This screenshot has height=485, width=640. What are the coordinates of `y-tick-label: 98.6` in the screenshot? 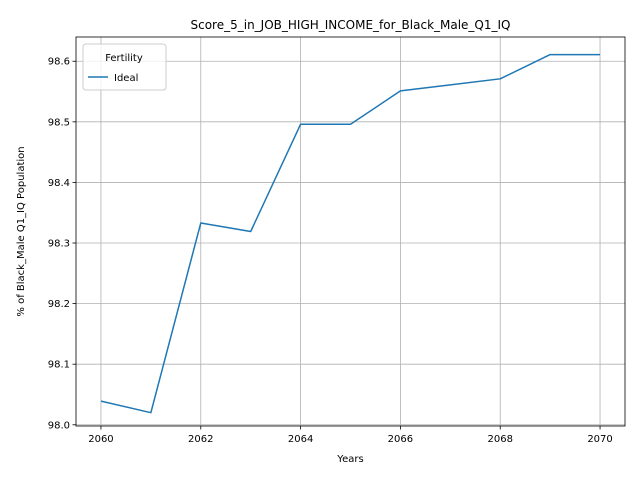 It's located at (59, 62).